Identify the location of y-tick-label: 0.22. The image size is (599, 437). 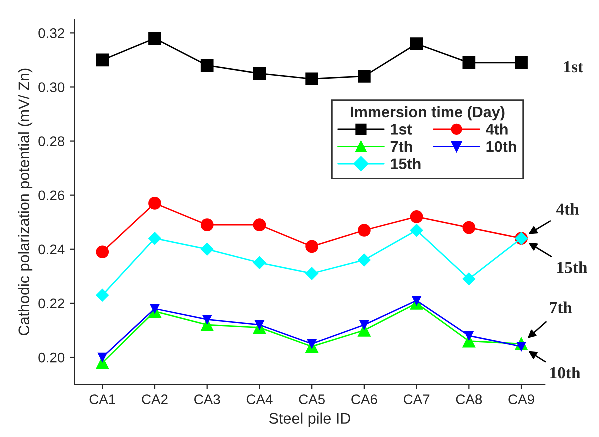
(51, 303).